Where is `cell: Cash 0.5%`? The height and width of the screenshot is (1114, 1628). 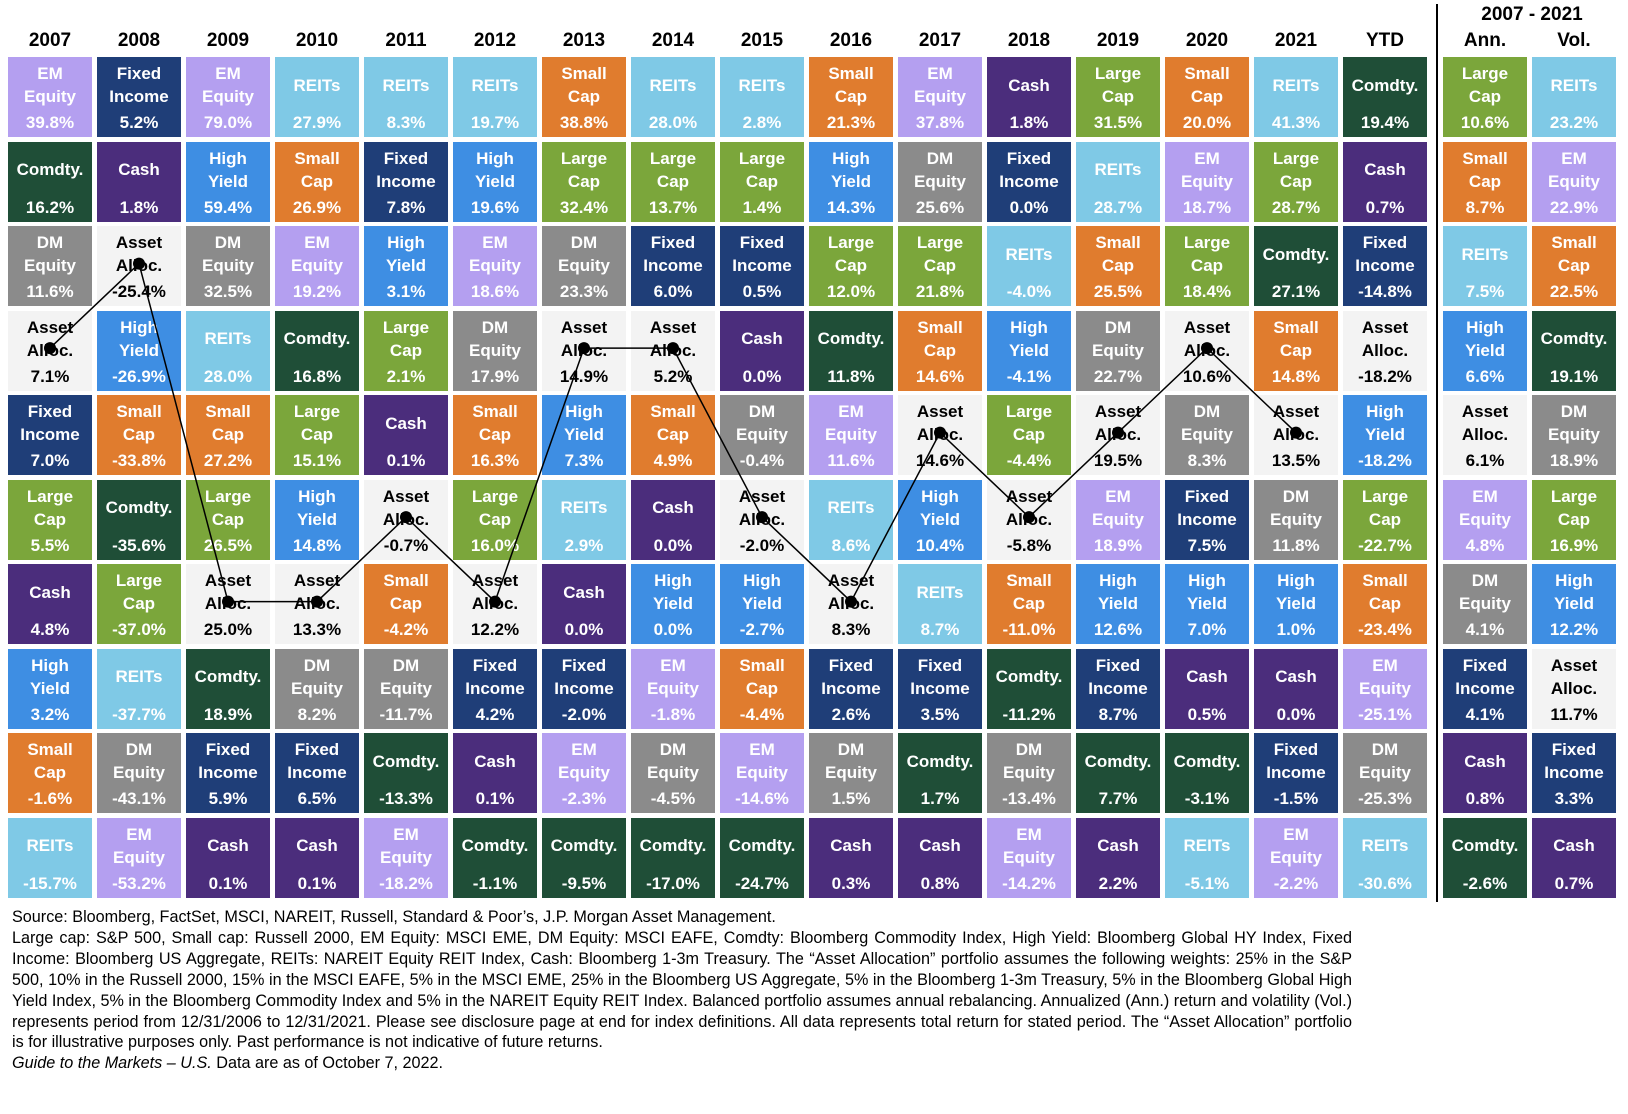 cell: Cash 0.5% is located at coordinates (1207, 688).